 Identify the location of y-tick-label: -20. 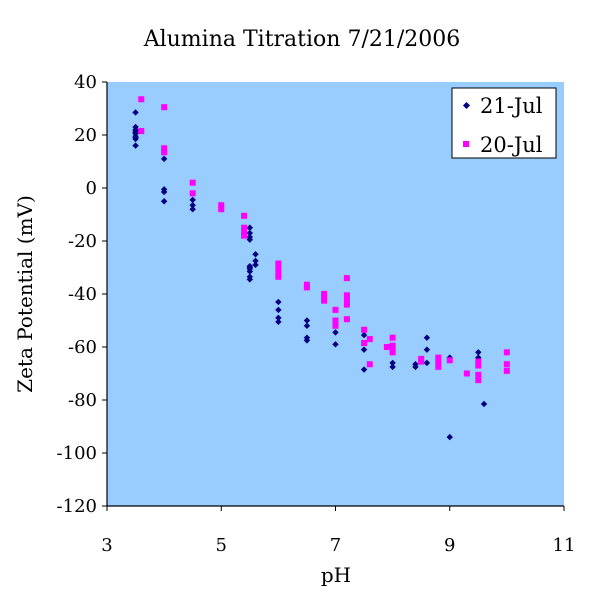
(82, 241).